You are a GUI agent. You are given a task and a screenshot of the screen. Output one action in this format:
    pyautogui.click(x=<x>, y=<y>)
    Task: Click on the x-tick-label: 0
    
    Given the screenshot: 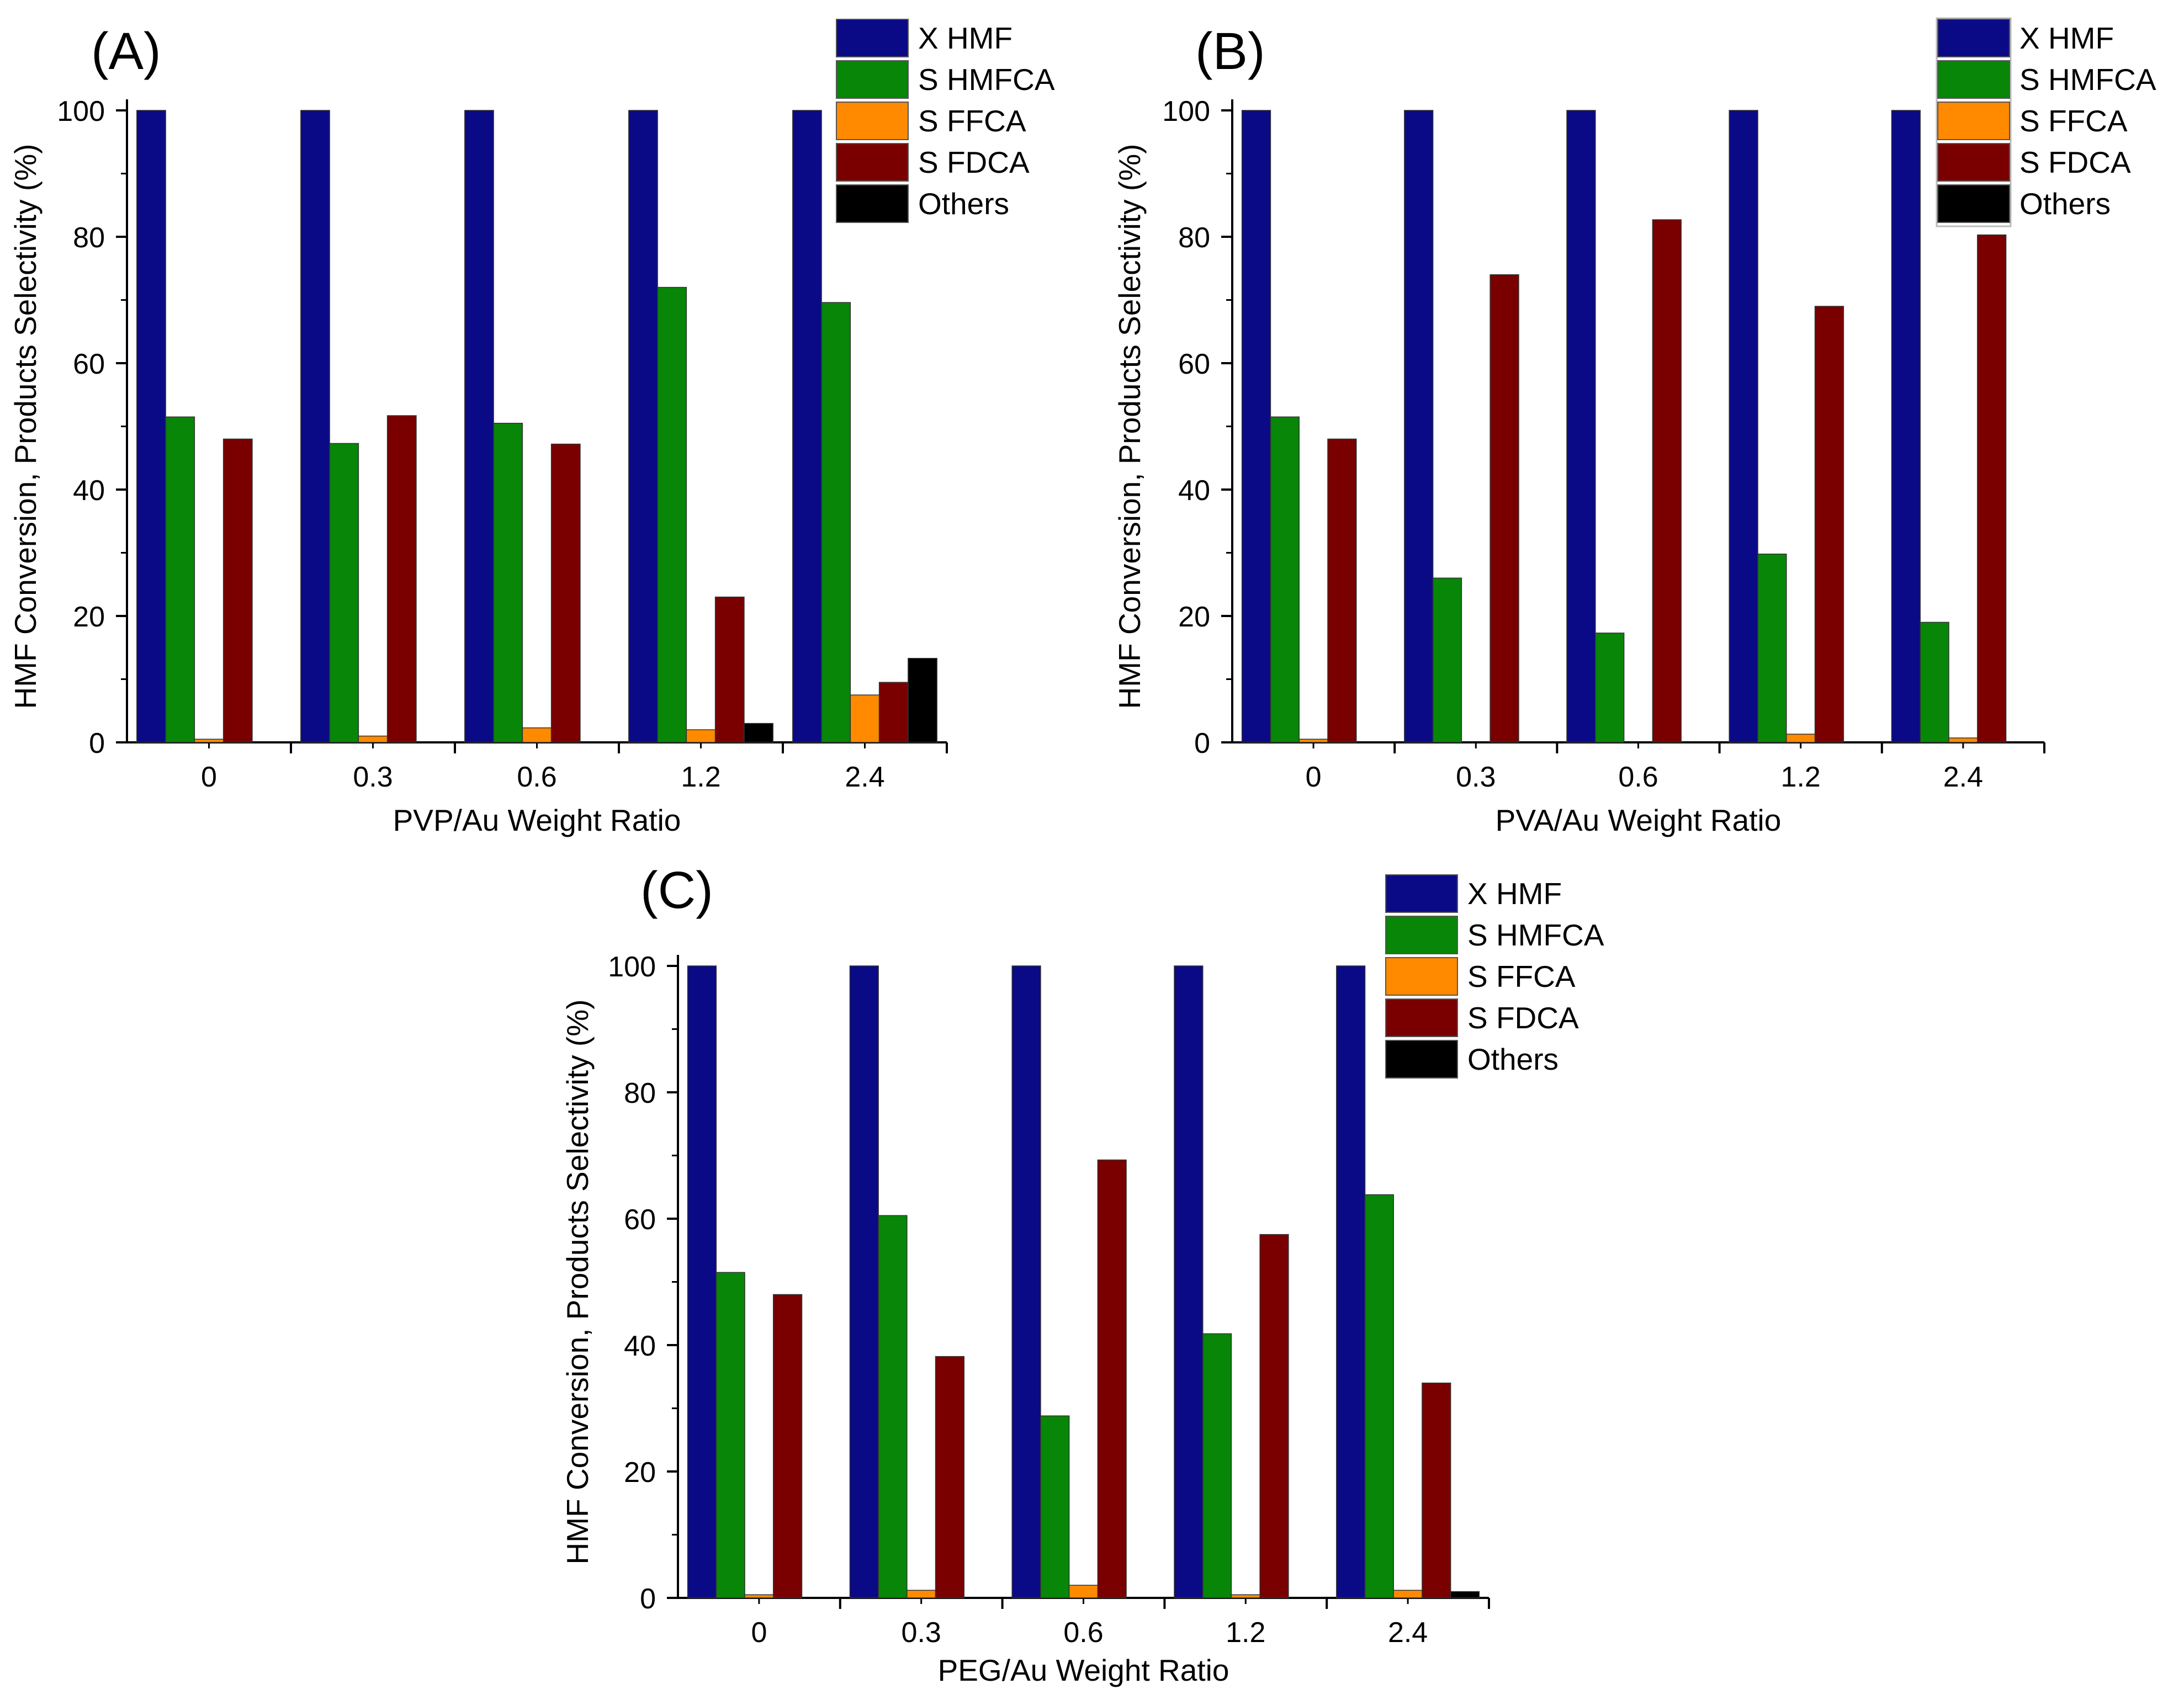 What is the action you would take?
    pyautogui.click(x=1314, y=777)
    